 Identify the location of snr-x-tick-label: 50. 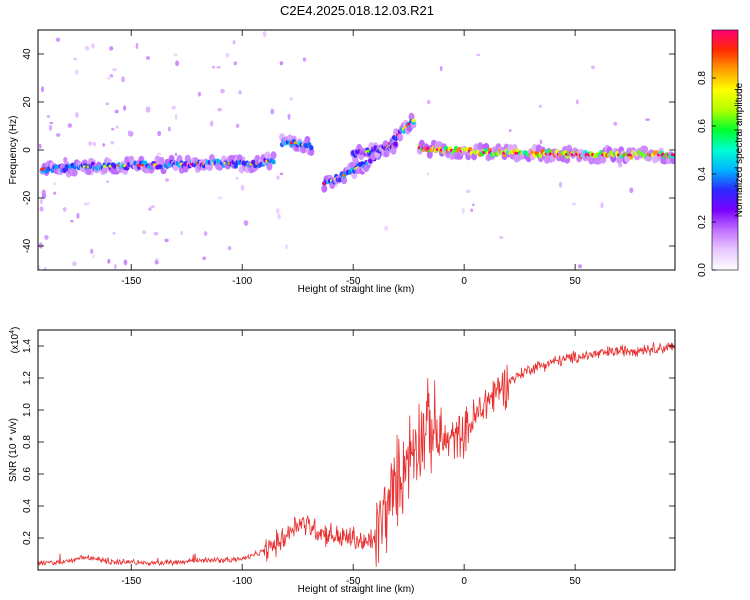
(576, 581).